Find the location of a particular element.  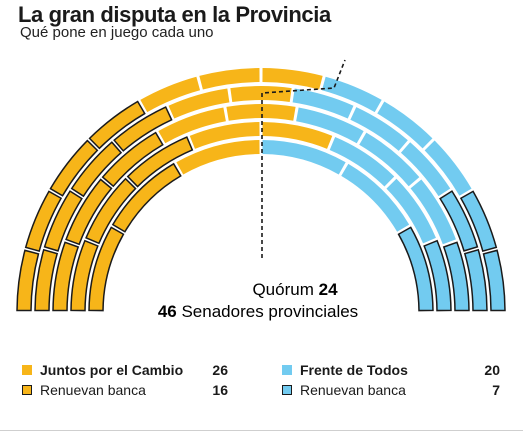

legend-frente-swatch is located at coordinates (287, 370).